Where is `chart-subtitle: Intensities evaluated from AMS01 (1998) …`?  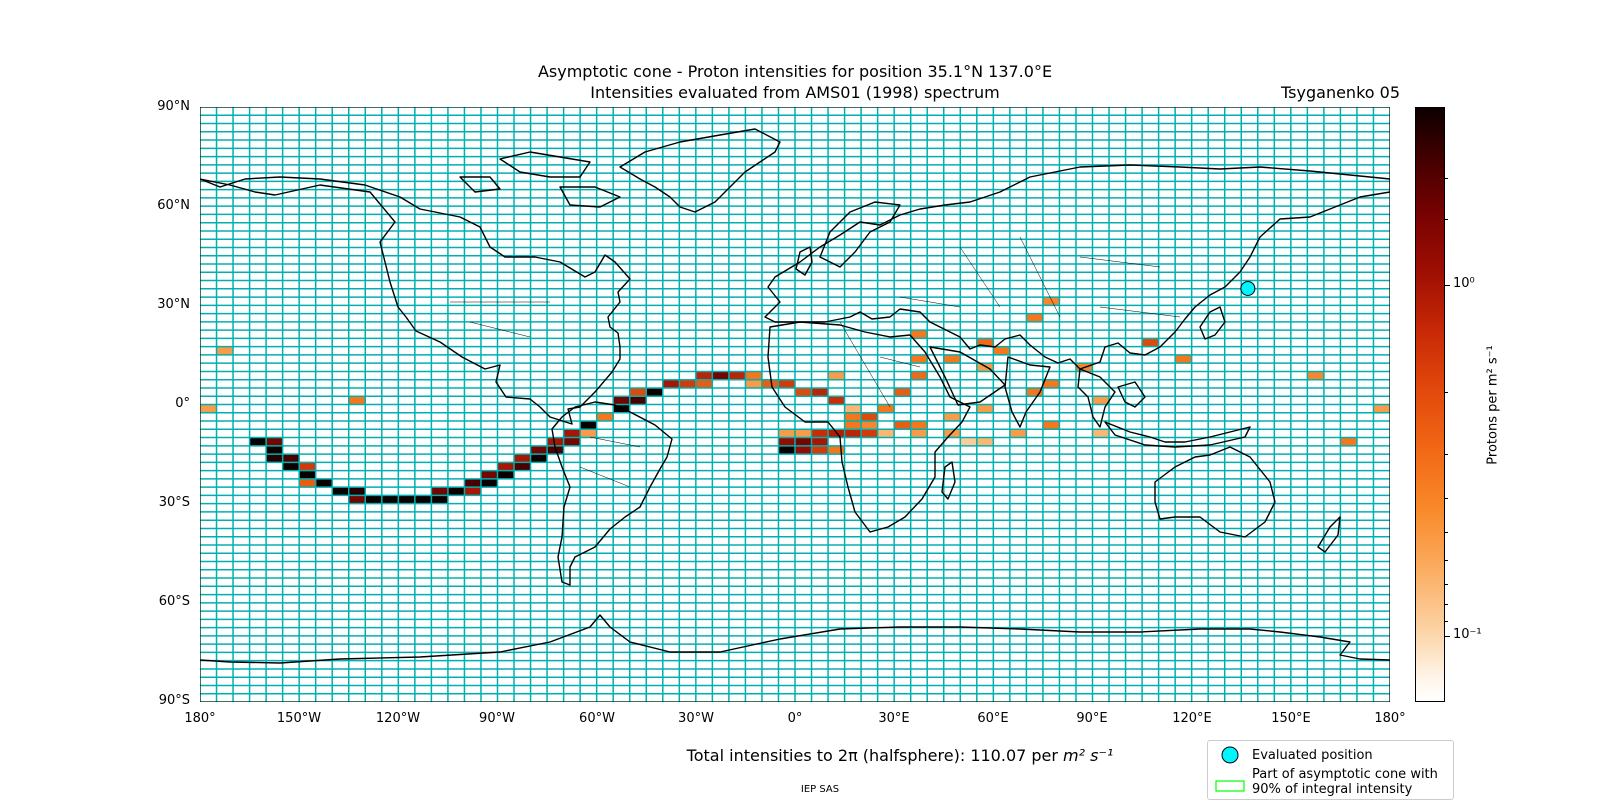
chart-subtitle: Intensities evaluated from AMS01 (1998) … is located at coordinates (795, 92).